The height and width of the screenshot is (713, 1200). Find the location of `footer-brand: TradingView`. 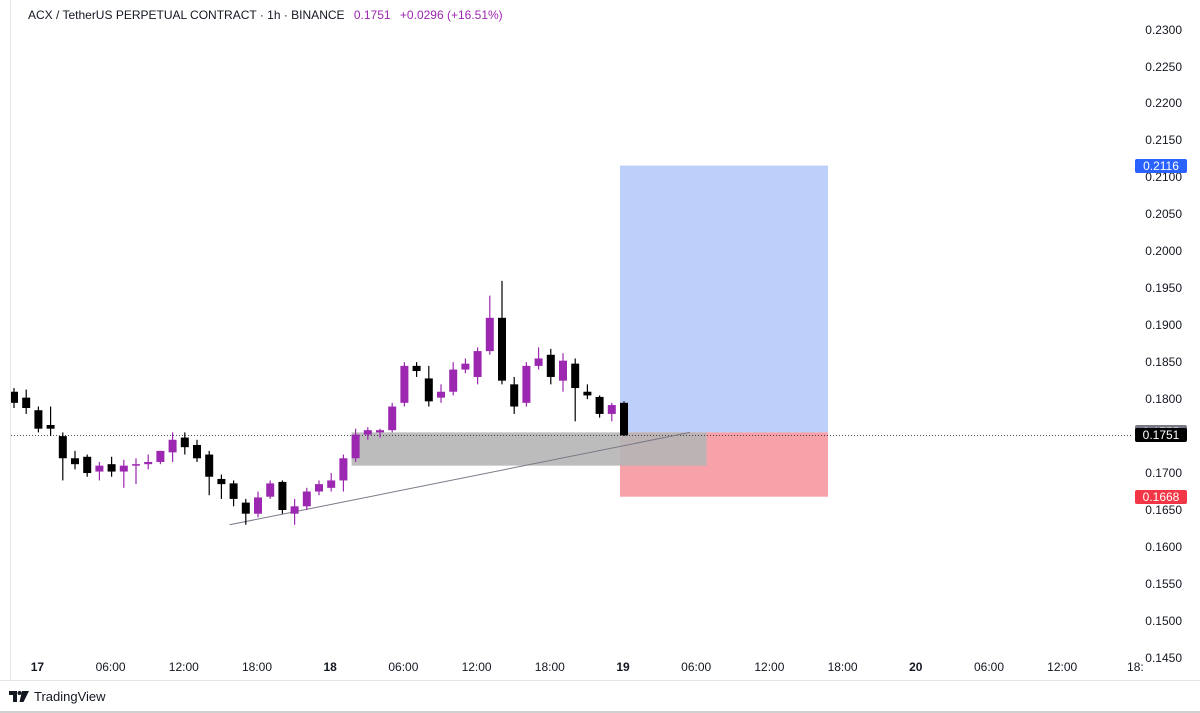

footer-brand: TradingView is located at coordinates (70, 696).